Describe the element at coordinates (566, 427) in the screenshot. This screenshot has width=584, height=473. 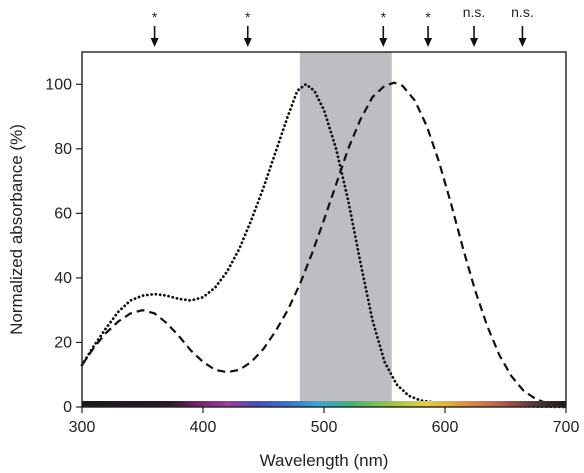
I see `x-tick-label: 700` at that location.